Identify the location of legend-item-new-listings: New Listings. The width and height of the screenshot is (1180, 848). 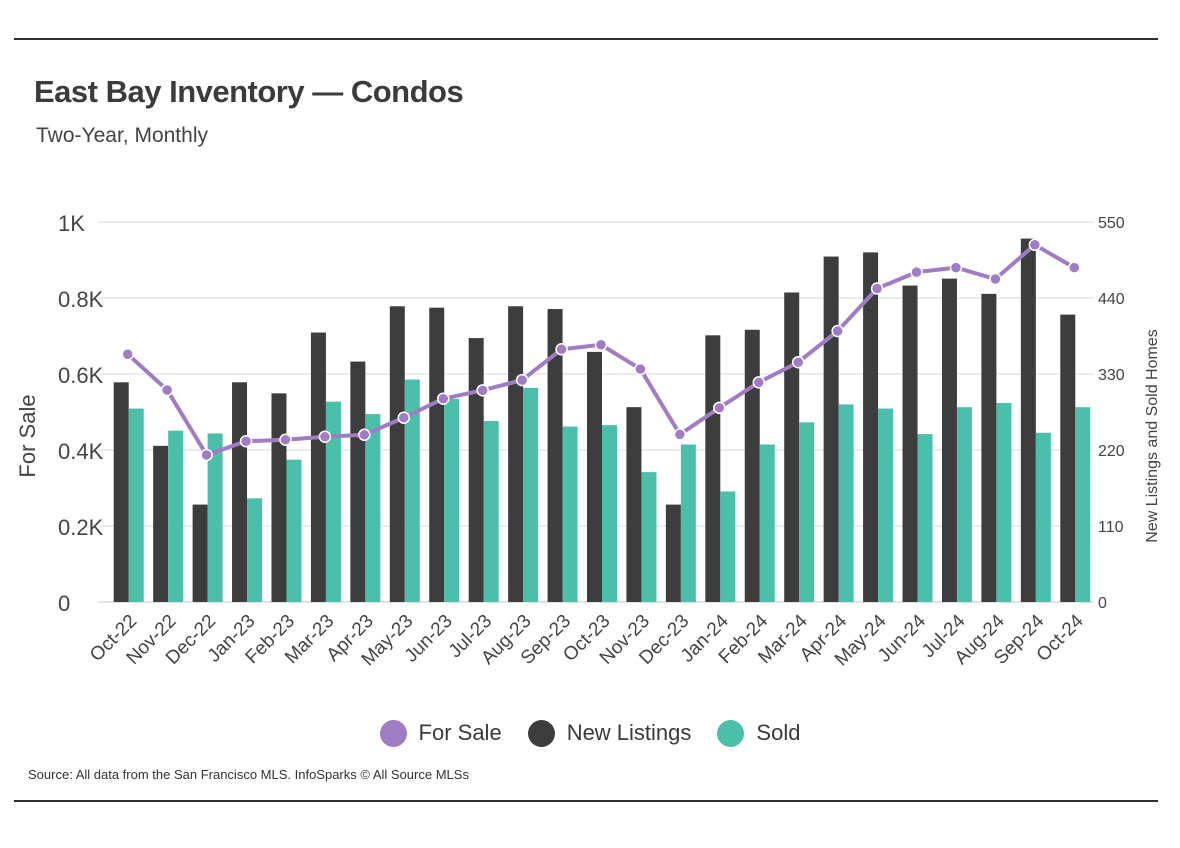
(609, 733).